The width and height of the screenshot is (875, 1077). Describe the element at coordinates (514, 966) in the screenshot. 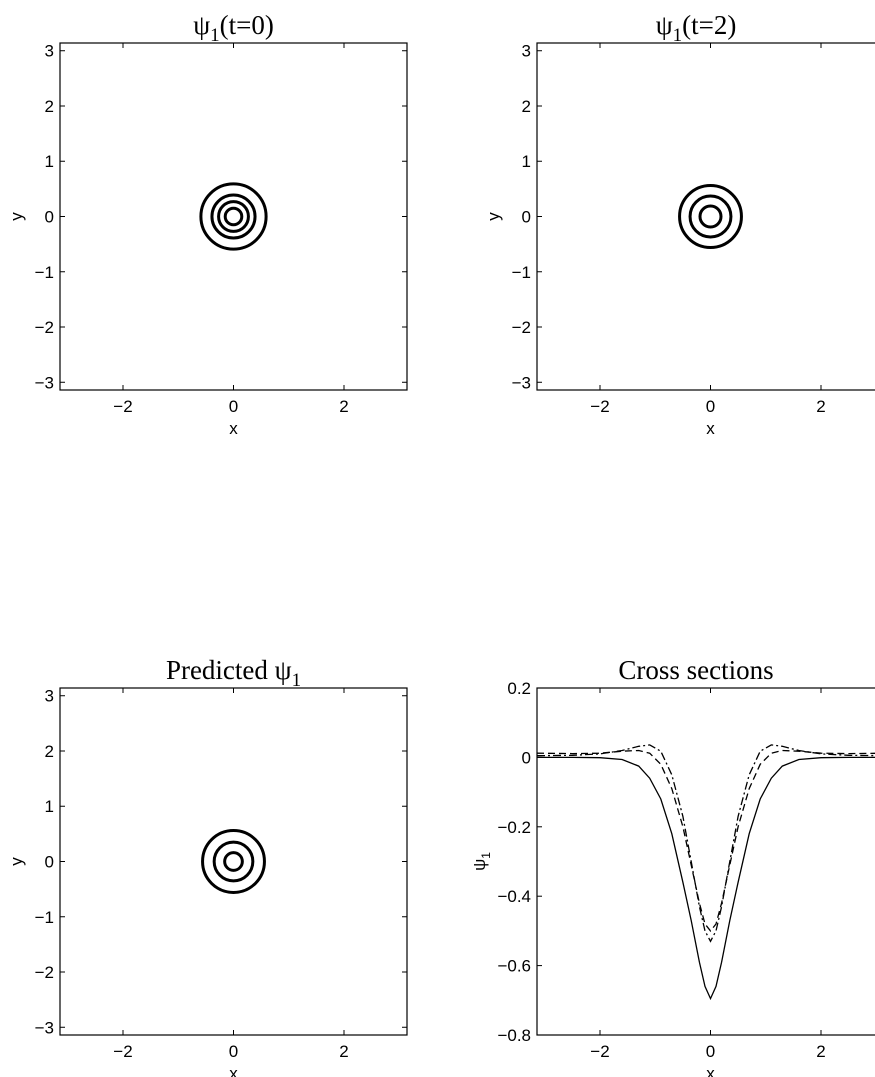

I see `y-tick-label: −0.6` at that location.